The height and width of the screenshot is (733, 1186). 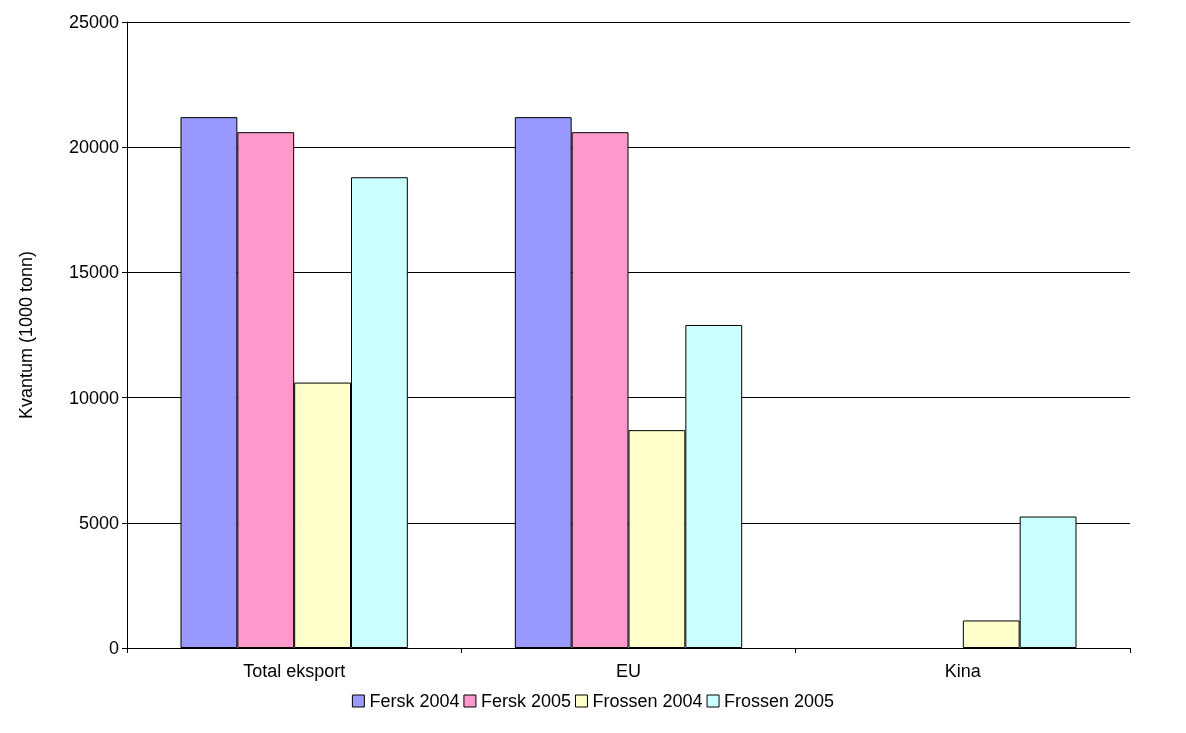 What do you see at coordinates (93, 397) in the screenshot?
I see `y-tick-label: 10000` at bounding box center [93, 397].